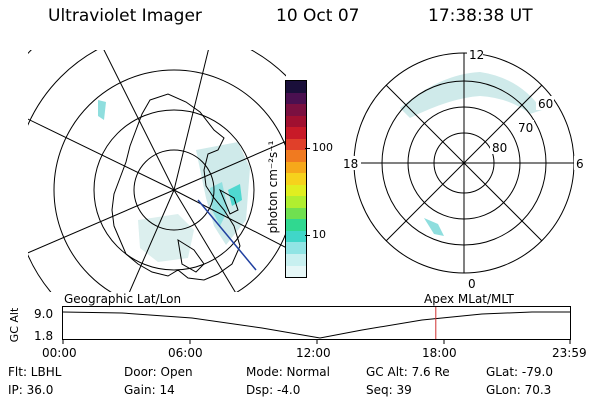 Image resolution: width=600 pixels, height=400 pixels. Describe the element at coordinates (469, 299) in the screenshot. I see `right-map-caption: Apex MLat/MLT` at that location.